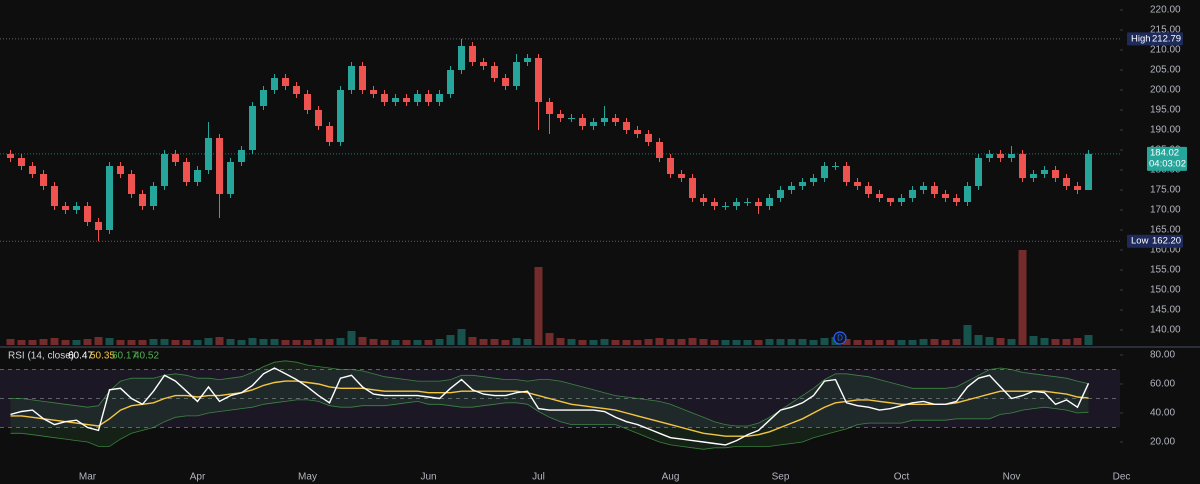 The image size is (1200, 484). Describe the element at coordinates (1165, 130) in the screenshot. I see `y-tick-label: 190.00` at that location.